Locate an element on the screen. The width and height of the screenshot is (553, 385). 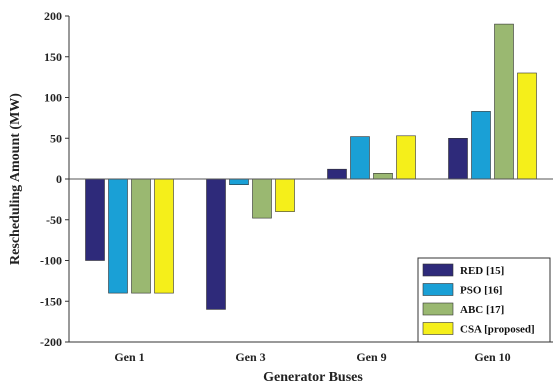
y-tick-label: 200 is located at coordinates (53, 16).